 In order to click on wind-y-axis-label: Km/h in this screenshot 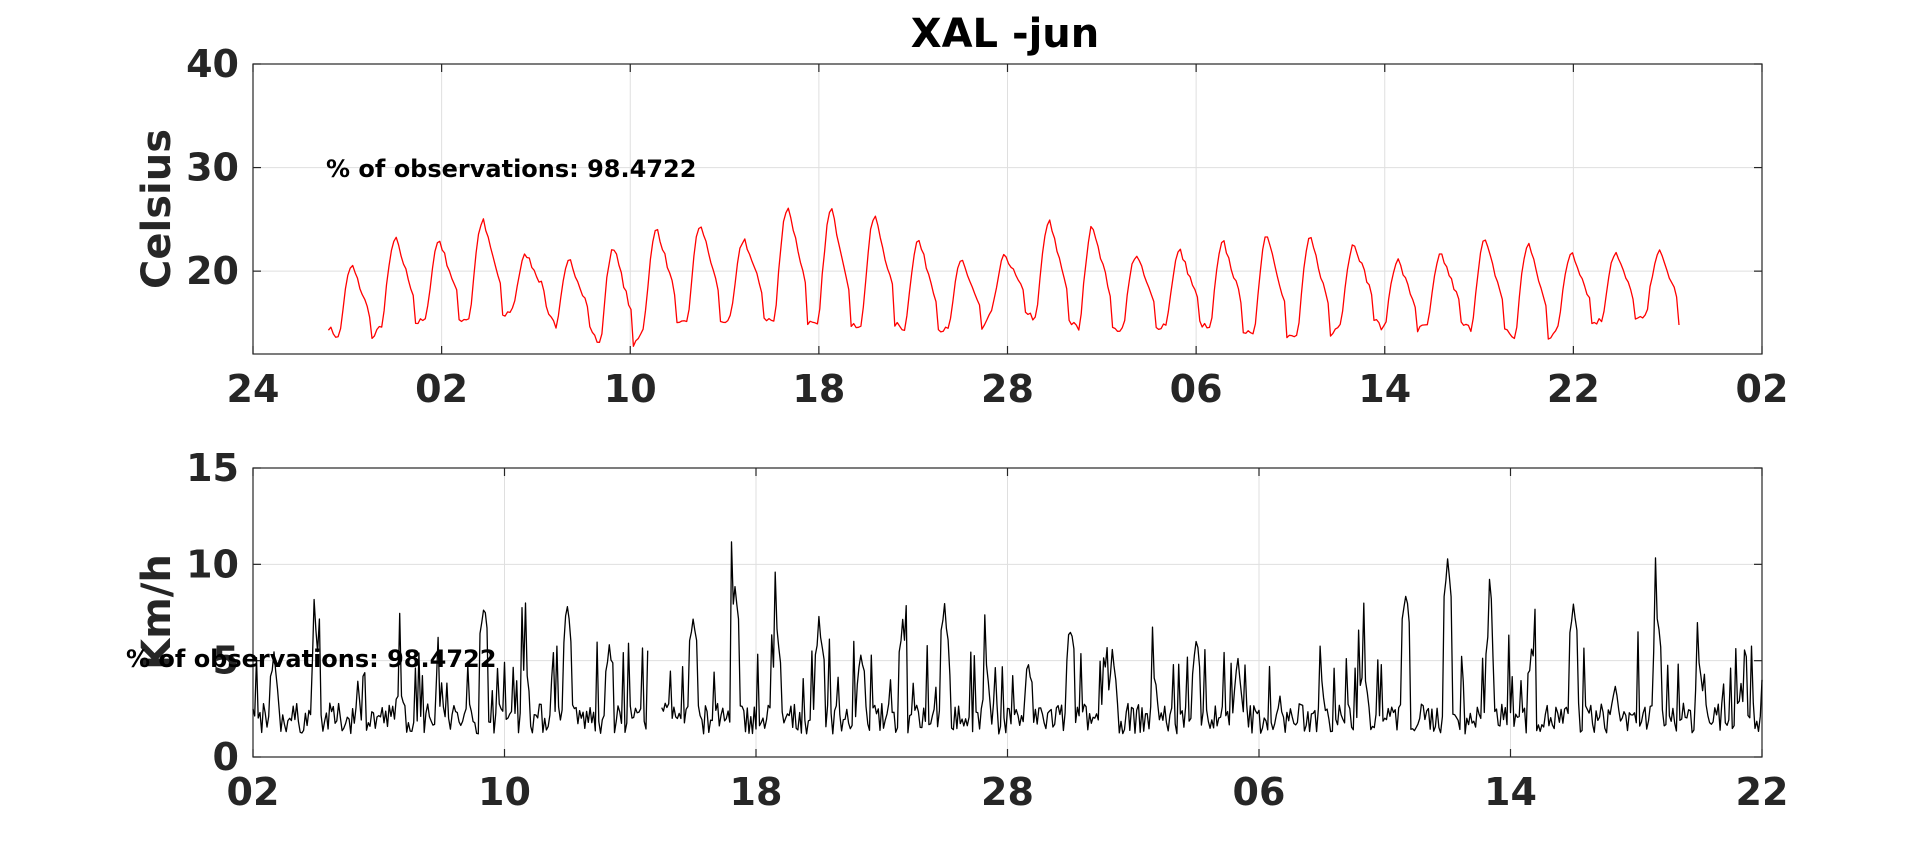, I will do `click(157, 612)`.